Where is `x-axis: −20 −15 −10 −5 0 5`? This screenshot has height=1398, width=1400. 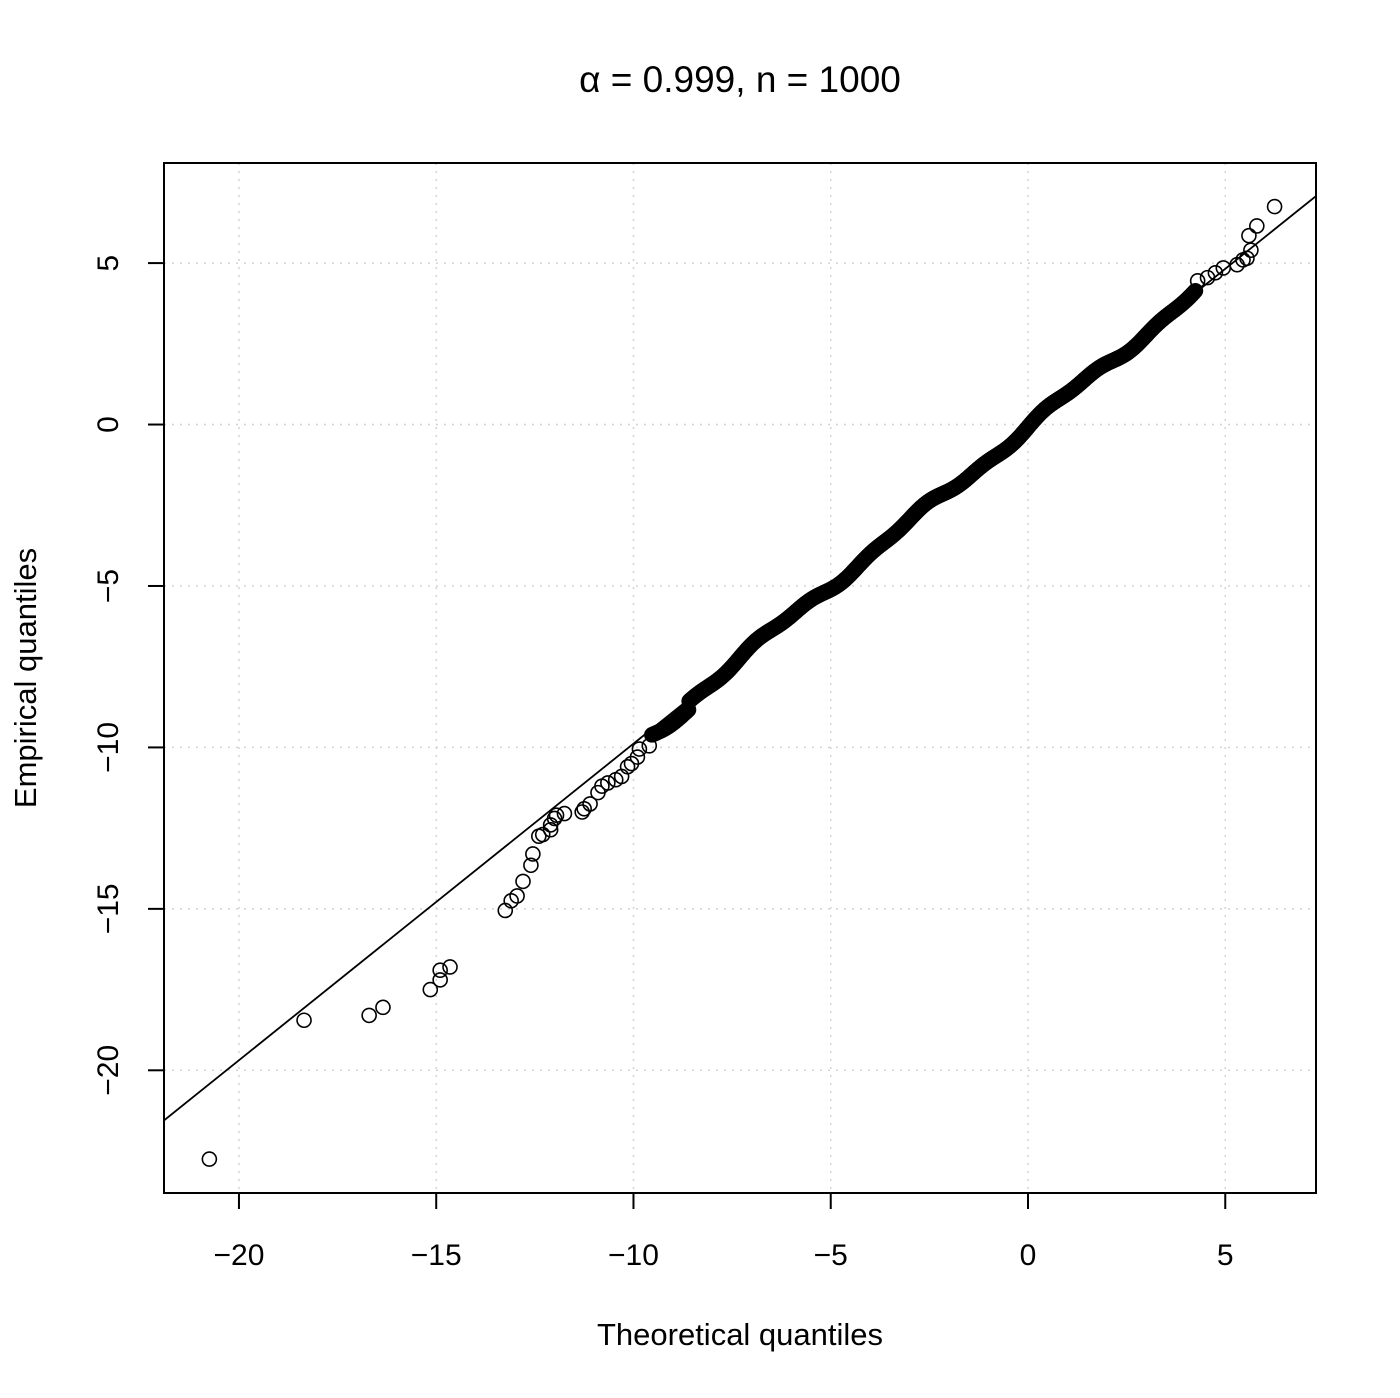
x-axis: −20 −15 −10 −5 0 5 is located at coordinates (724, 1232).